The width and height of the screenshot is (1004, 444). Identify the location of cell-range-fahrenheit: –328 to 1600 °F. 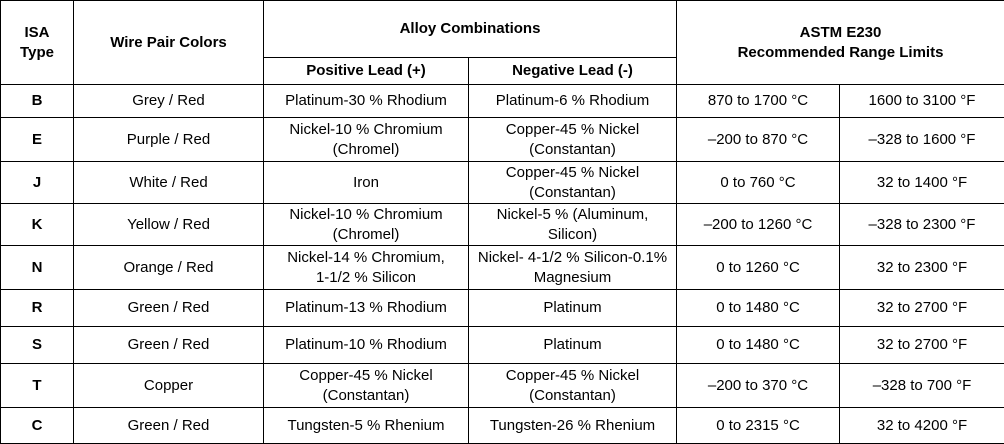
(922, 140).